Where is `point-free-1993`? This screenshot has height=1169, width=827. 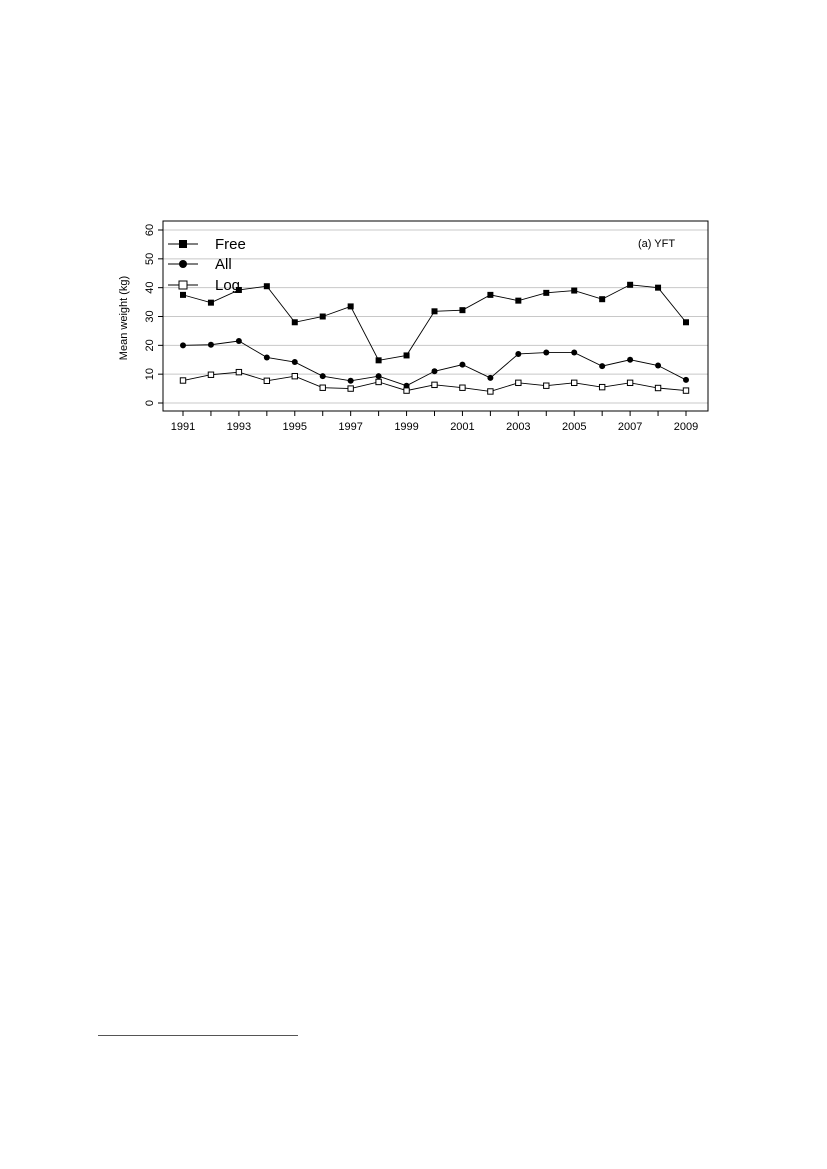
point-free-1993 is located at coordinates (238, 289).